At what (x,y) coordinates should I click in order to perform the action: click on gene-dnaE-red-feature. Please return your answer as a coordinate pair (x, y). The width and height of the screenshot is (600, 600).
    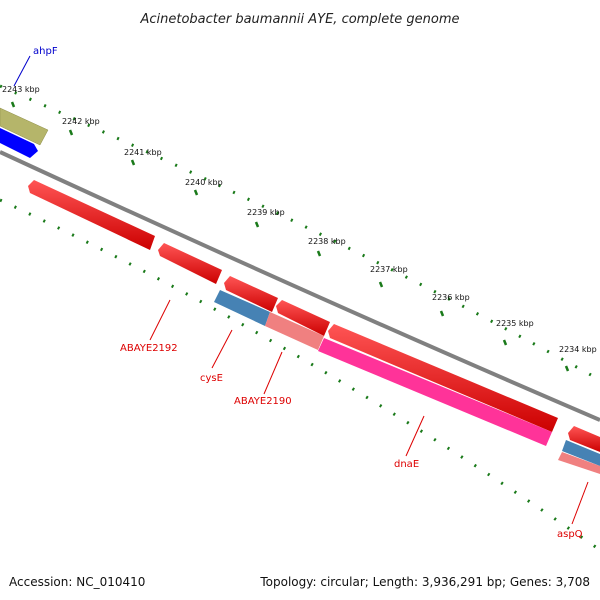
    Looking at the image, I should click on (443, 378).